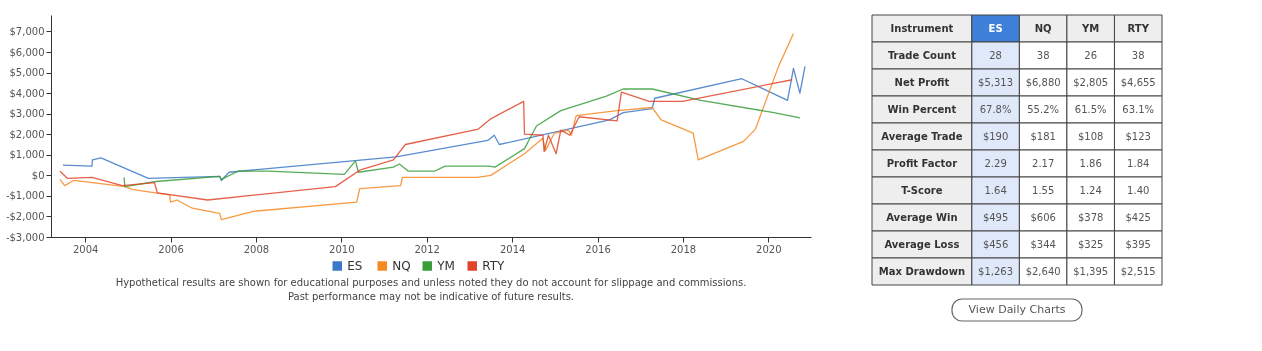 This screenshot has height=351, width=1262. Describe the element at coordinates (922, 28) in the screenshot. I see `text: Instrument` at that location.